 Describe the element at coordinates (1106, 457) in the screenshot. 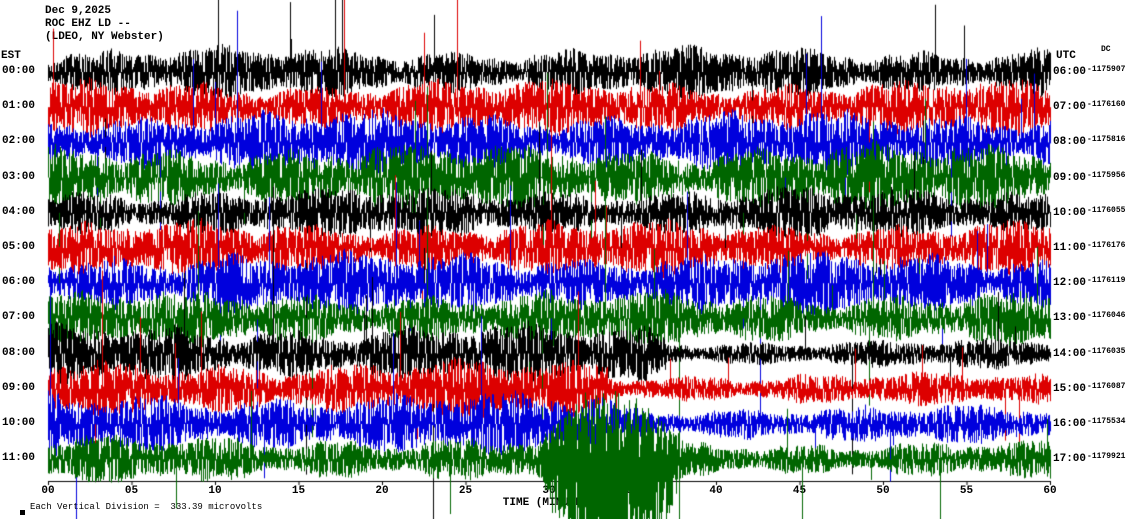

I see `dc-offset-value: -1179921` at that location.